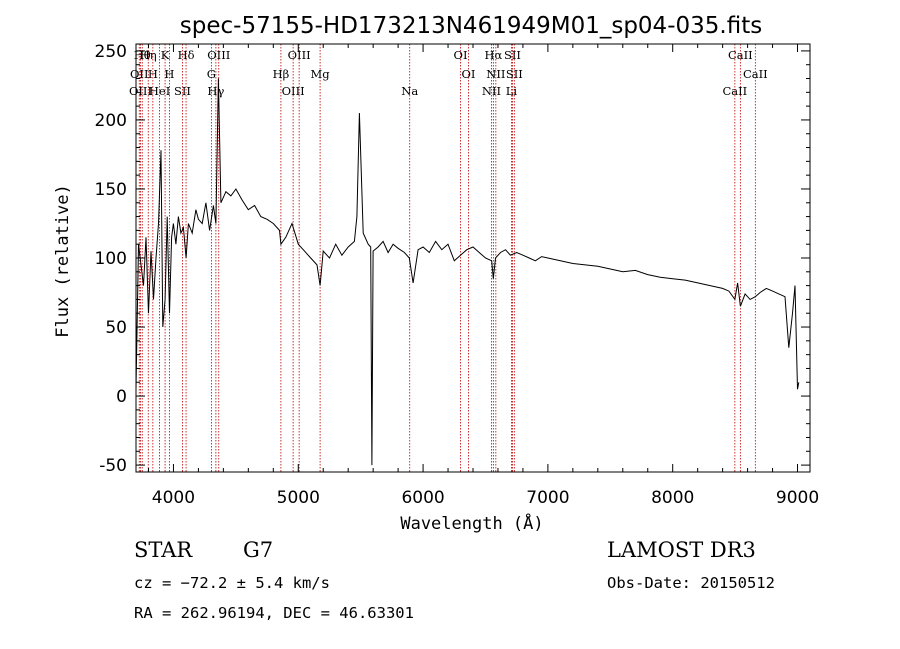  Describe the element at coordinates (512, 91) in the screenshot. I see `line-marker-label: Li` at that location.